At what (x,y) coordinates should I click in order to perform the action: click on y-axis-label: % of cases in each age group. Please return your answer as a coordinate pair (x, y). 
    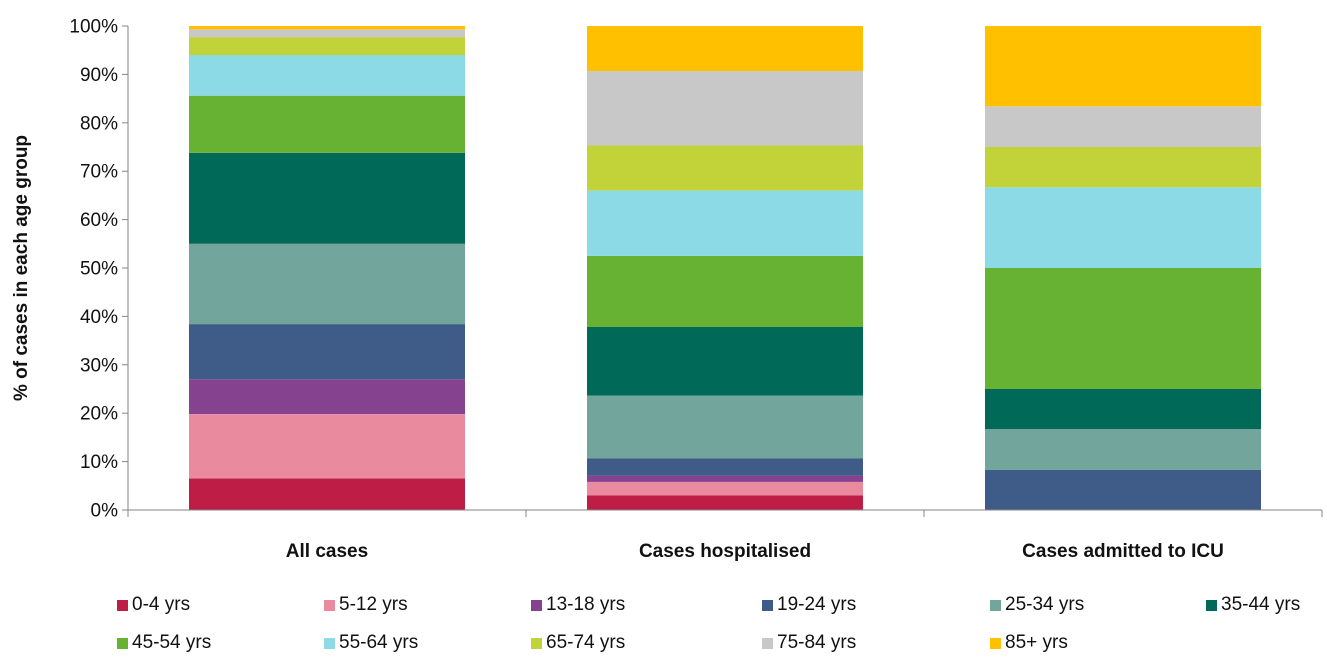
    Looking at the image, I should click on (21, 268).